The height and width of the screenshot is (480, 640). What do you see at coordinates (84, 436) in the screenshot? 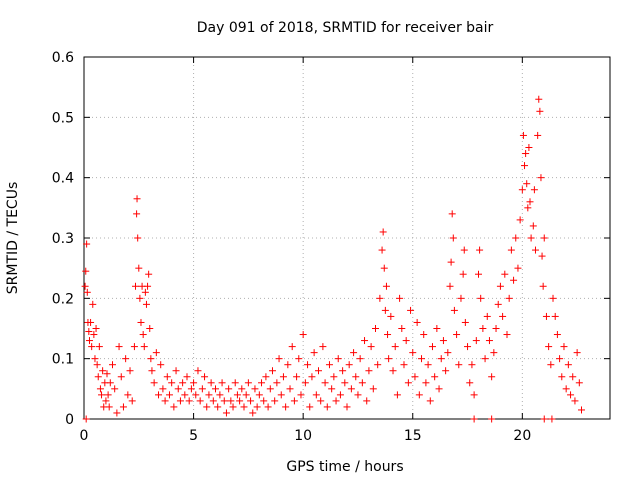
I see `x-tick-label: 0` at bounding box center [84, 436].